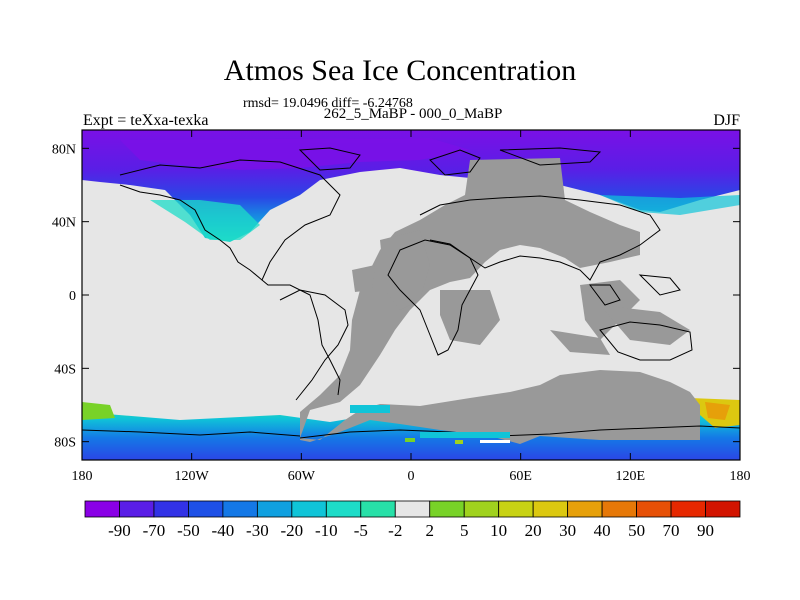  I want to click on north-atlantic-cyan, so click(670, 205).